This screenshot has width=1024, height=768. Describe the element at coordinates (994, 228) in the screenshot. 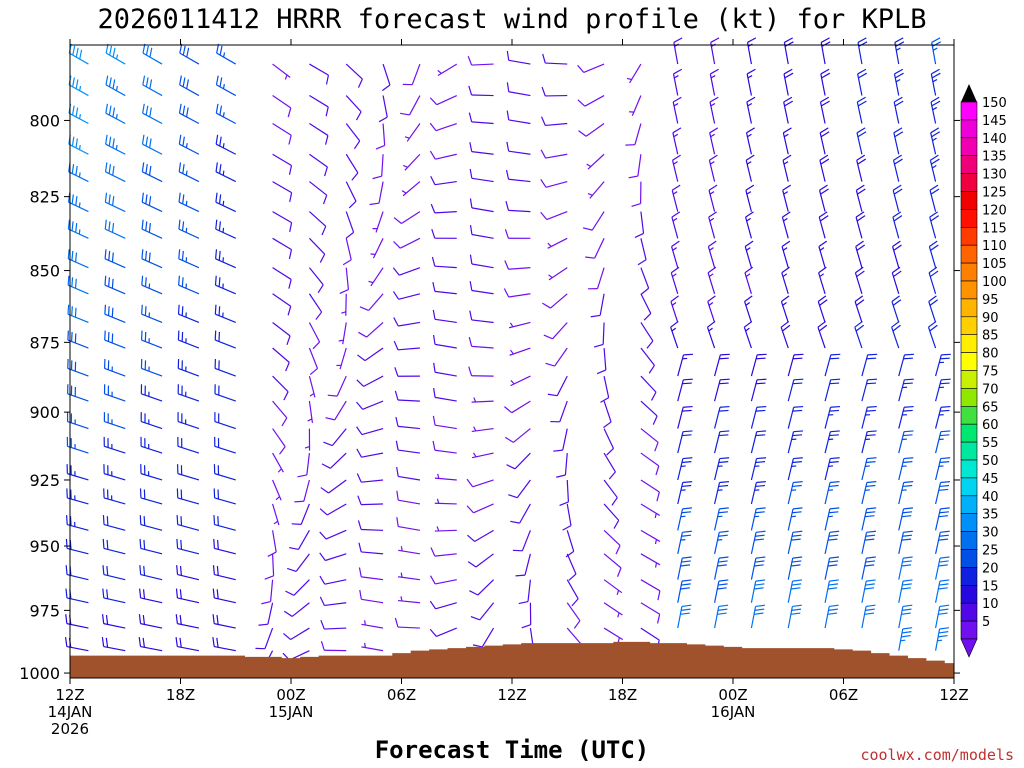

I see `colorbar-label: 115` at that location.